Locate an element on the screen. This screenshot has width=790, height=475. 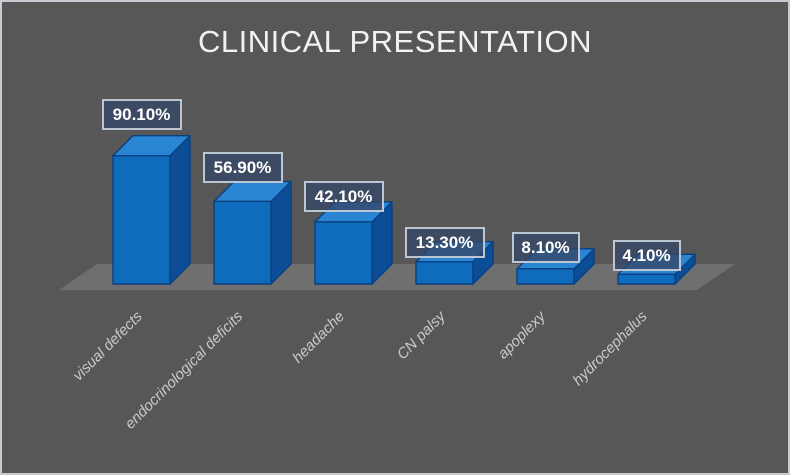
bar-headache is located at coordinates (353, 243).